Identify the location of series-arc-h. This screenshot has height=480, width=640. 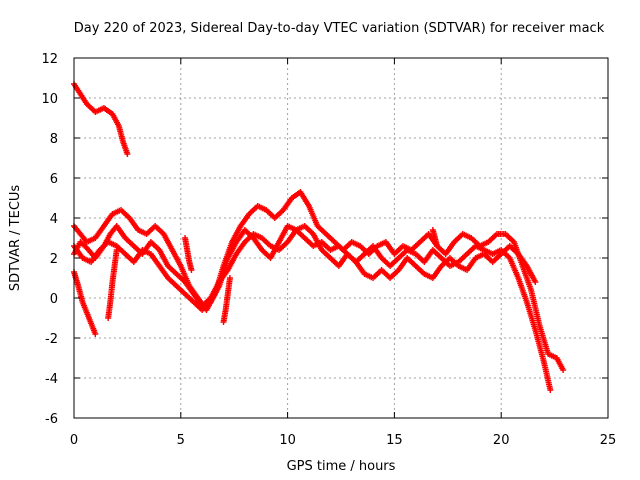
(226, 300).